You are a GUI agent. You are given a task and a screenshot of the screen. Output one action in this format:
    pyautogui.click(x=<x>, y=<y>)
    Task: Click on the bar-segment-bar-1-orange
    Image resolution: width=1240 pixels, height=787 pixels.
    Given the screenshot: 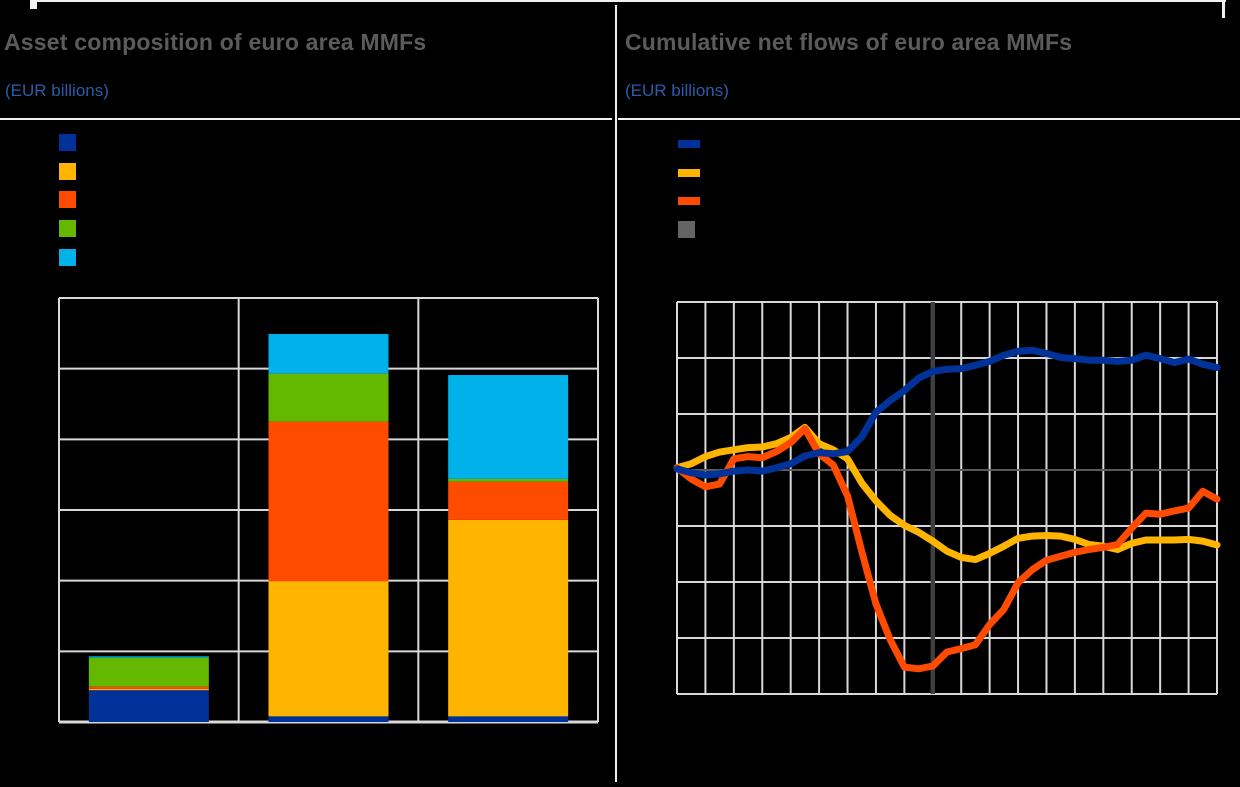 What is the action you would take?
    pyautogui.click(x=148, y=687)
    